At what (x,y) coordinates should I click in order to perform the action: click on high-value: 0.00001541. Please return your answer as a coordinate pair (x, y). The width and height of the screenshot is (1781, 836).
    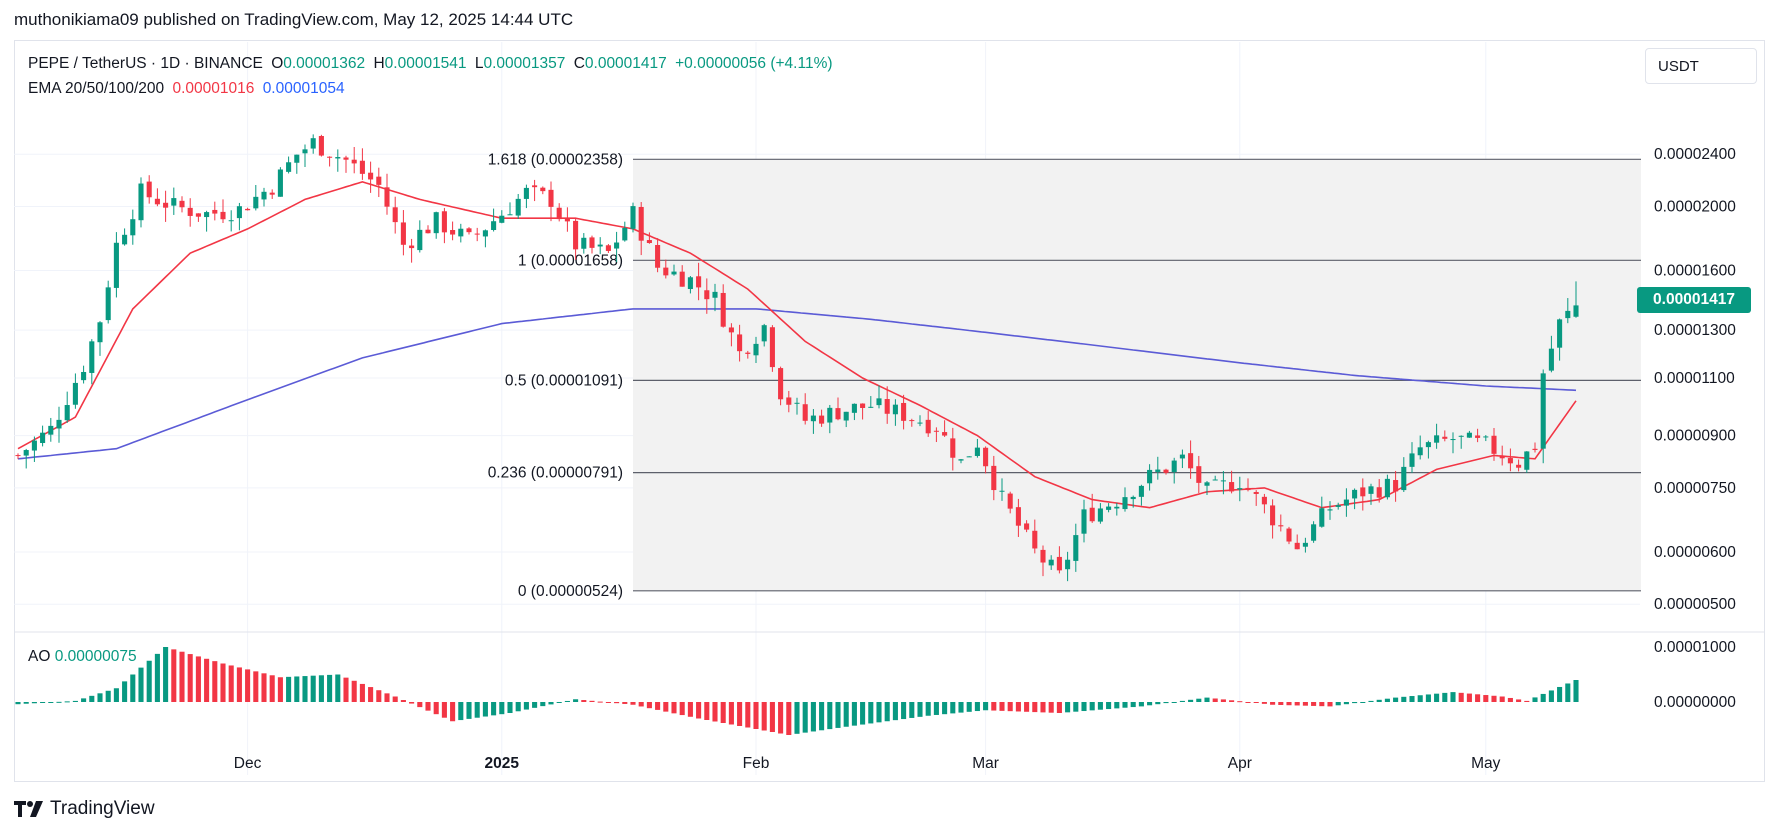
    Looking at the image, I should click on (425, 63).